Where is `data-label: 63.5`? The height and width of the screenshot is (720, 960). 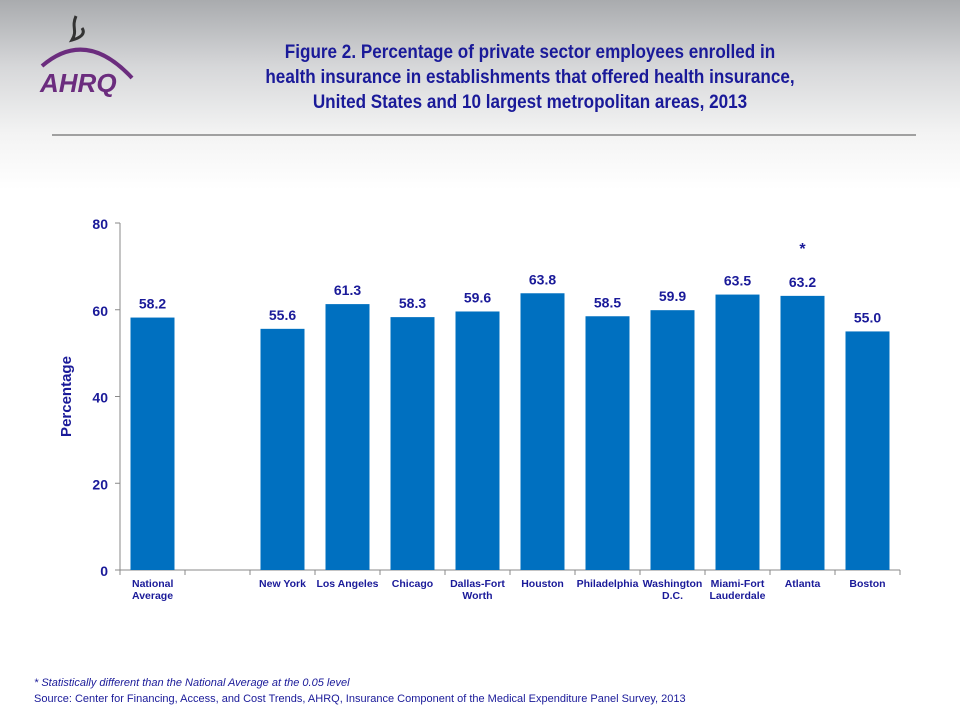 data-label: 63.5 is located at coordinates (737, 281).